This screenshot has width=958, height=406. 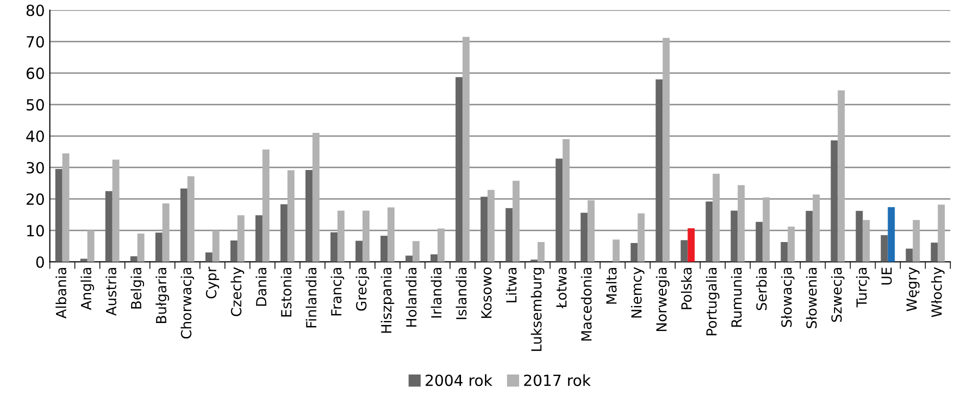 What do you see at coordinates (35, 10) in the screenshot?
I see `y-tick-label: 80` at bounding box center [35, 10].